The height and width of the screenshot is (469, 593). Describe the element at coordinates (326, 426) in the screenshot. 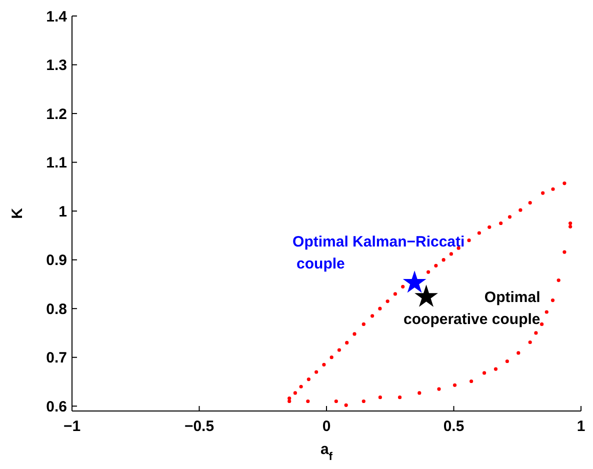

I see `x-tick-label: 0` at that location.